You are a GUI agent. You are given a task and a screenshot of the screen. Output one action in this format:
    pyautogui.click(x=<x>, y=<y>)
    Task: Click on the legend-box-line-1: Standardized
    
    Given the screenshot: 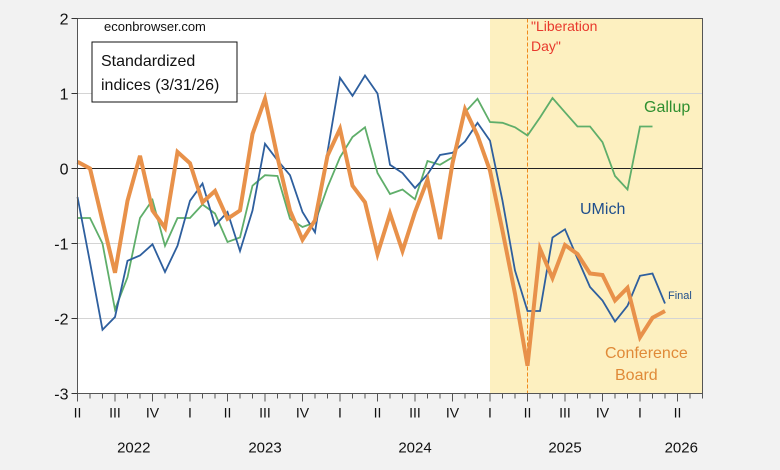 What is the action you would take?
    pyautogui.click(x=148, y=61)
    